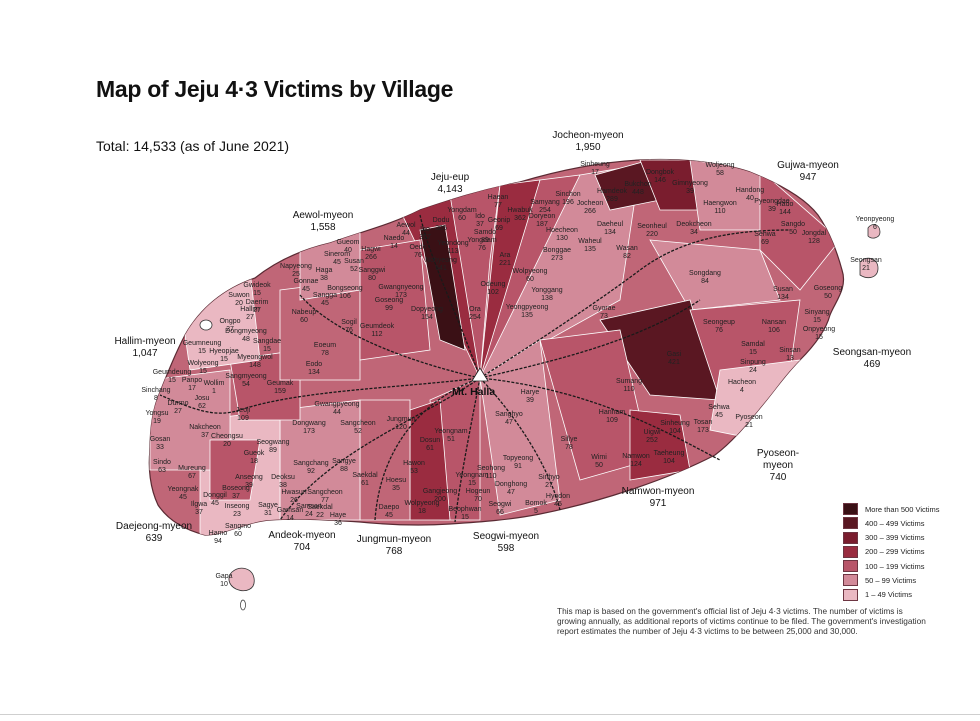  Describe the element at coordinates (202, 363) in the screenshot. I see `village-label: Wolyeong` at that location.